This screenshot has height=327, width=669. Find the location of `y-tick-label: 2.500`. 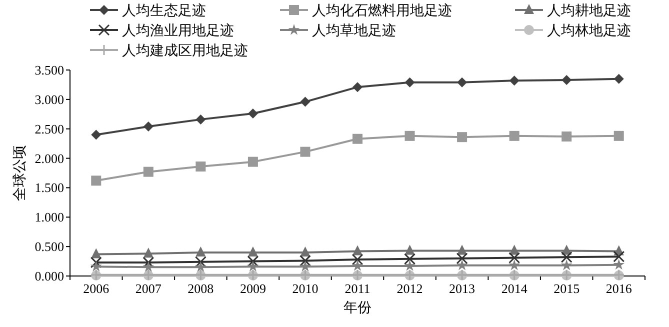

y-tick-label: 2.500 is located at coordinates (49, 128).